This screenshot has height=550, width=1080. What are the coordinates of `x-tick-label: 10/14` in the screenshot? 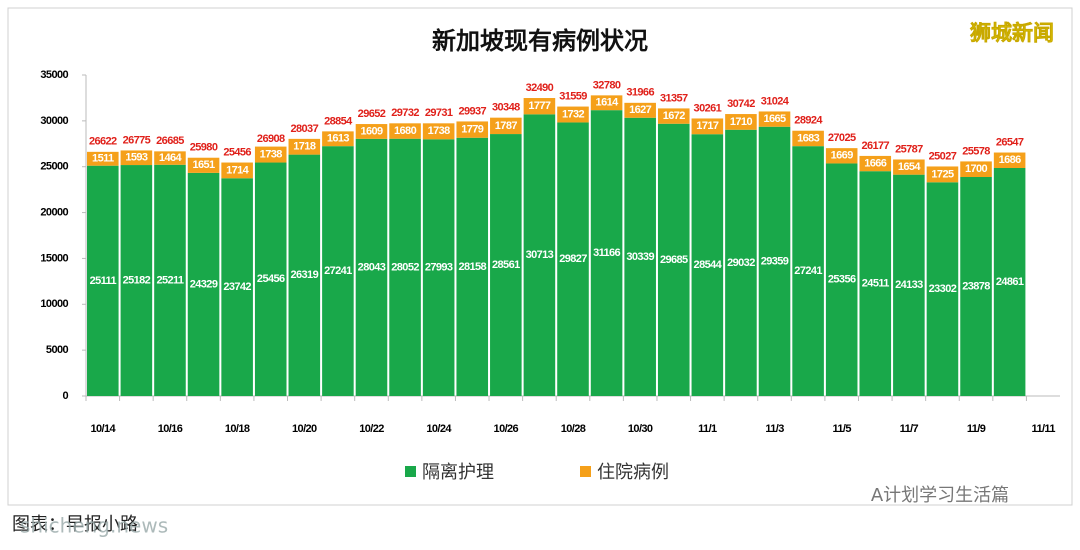 It's located at (104, 429).